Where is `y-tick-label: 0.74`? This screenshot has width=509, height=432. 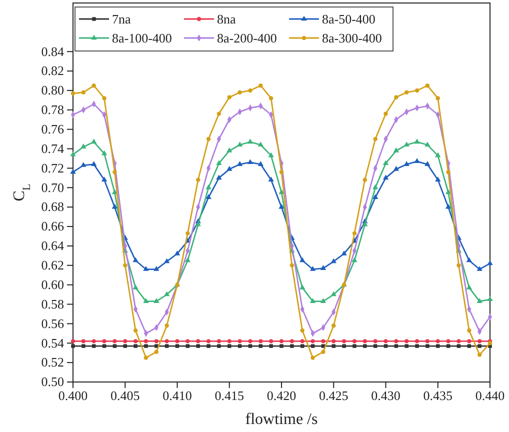 y-tick-label: 0.74 is located at coordinates (52, 148).